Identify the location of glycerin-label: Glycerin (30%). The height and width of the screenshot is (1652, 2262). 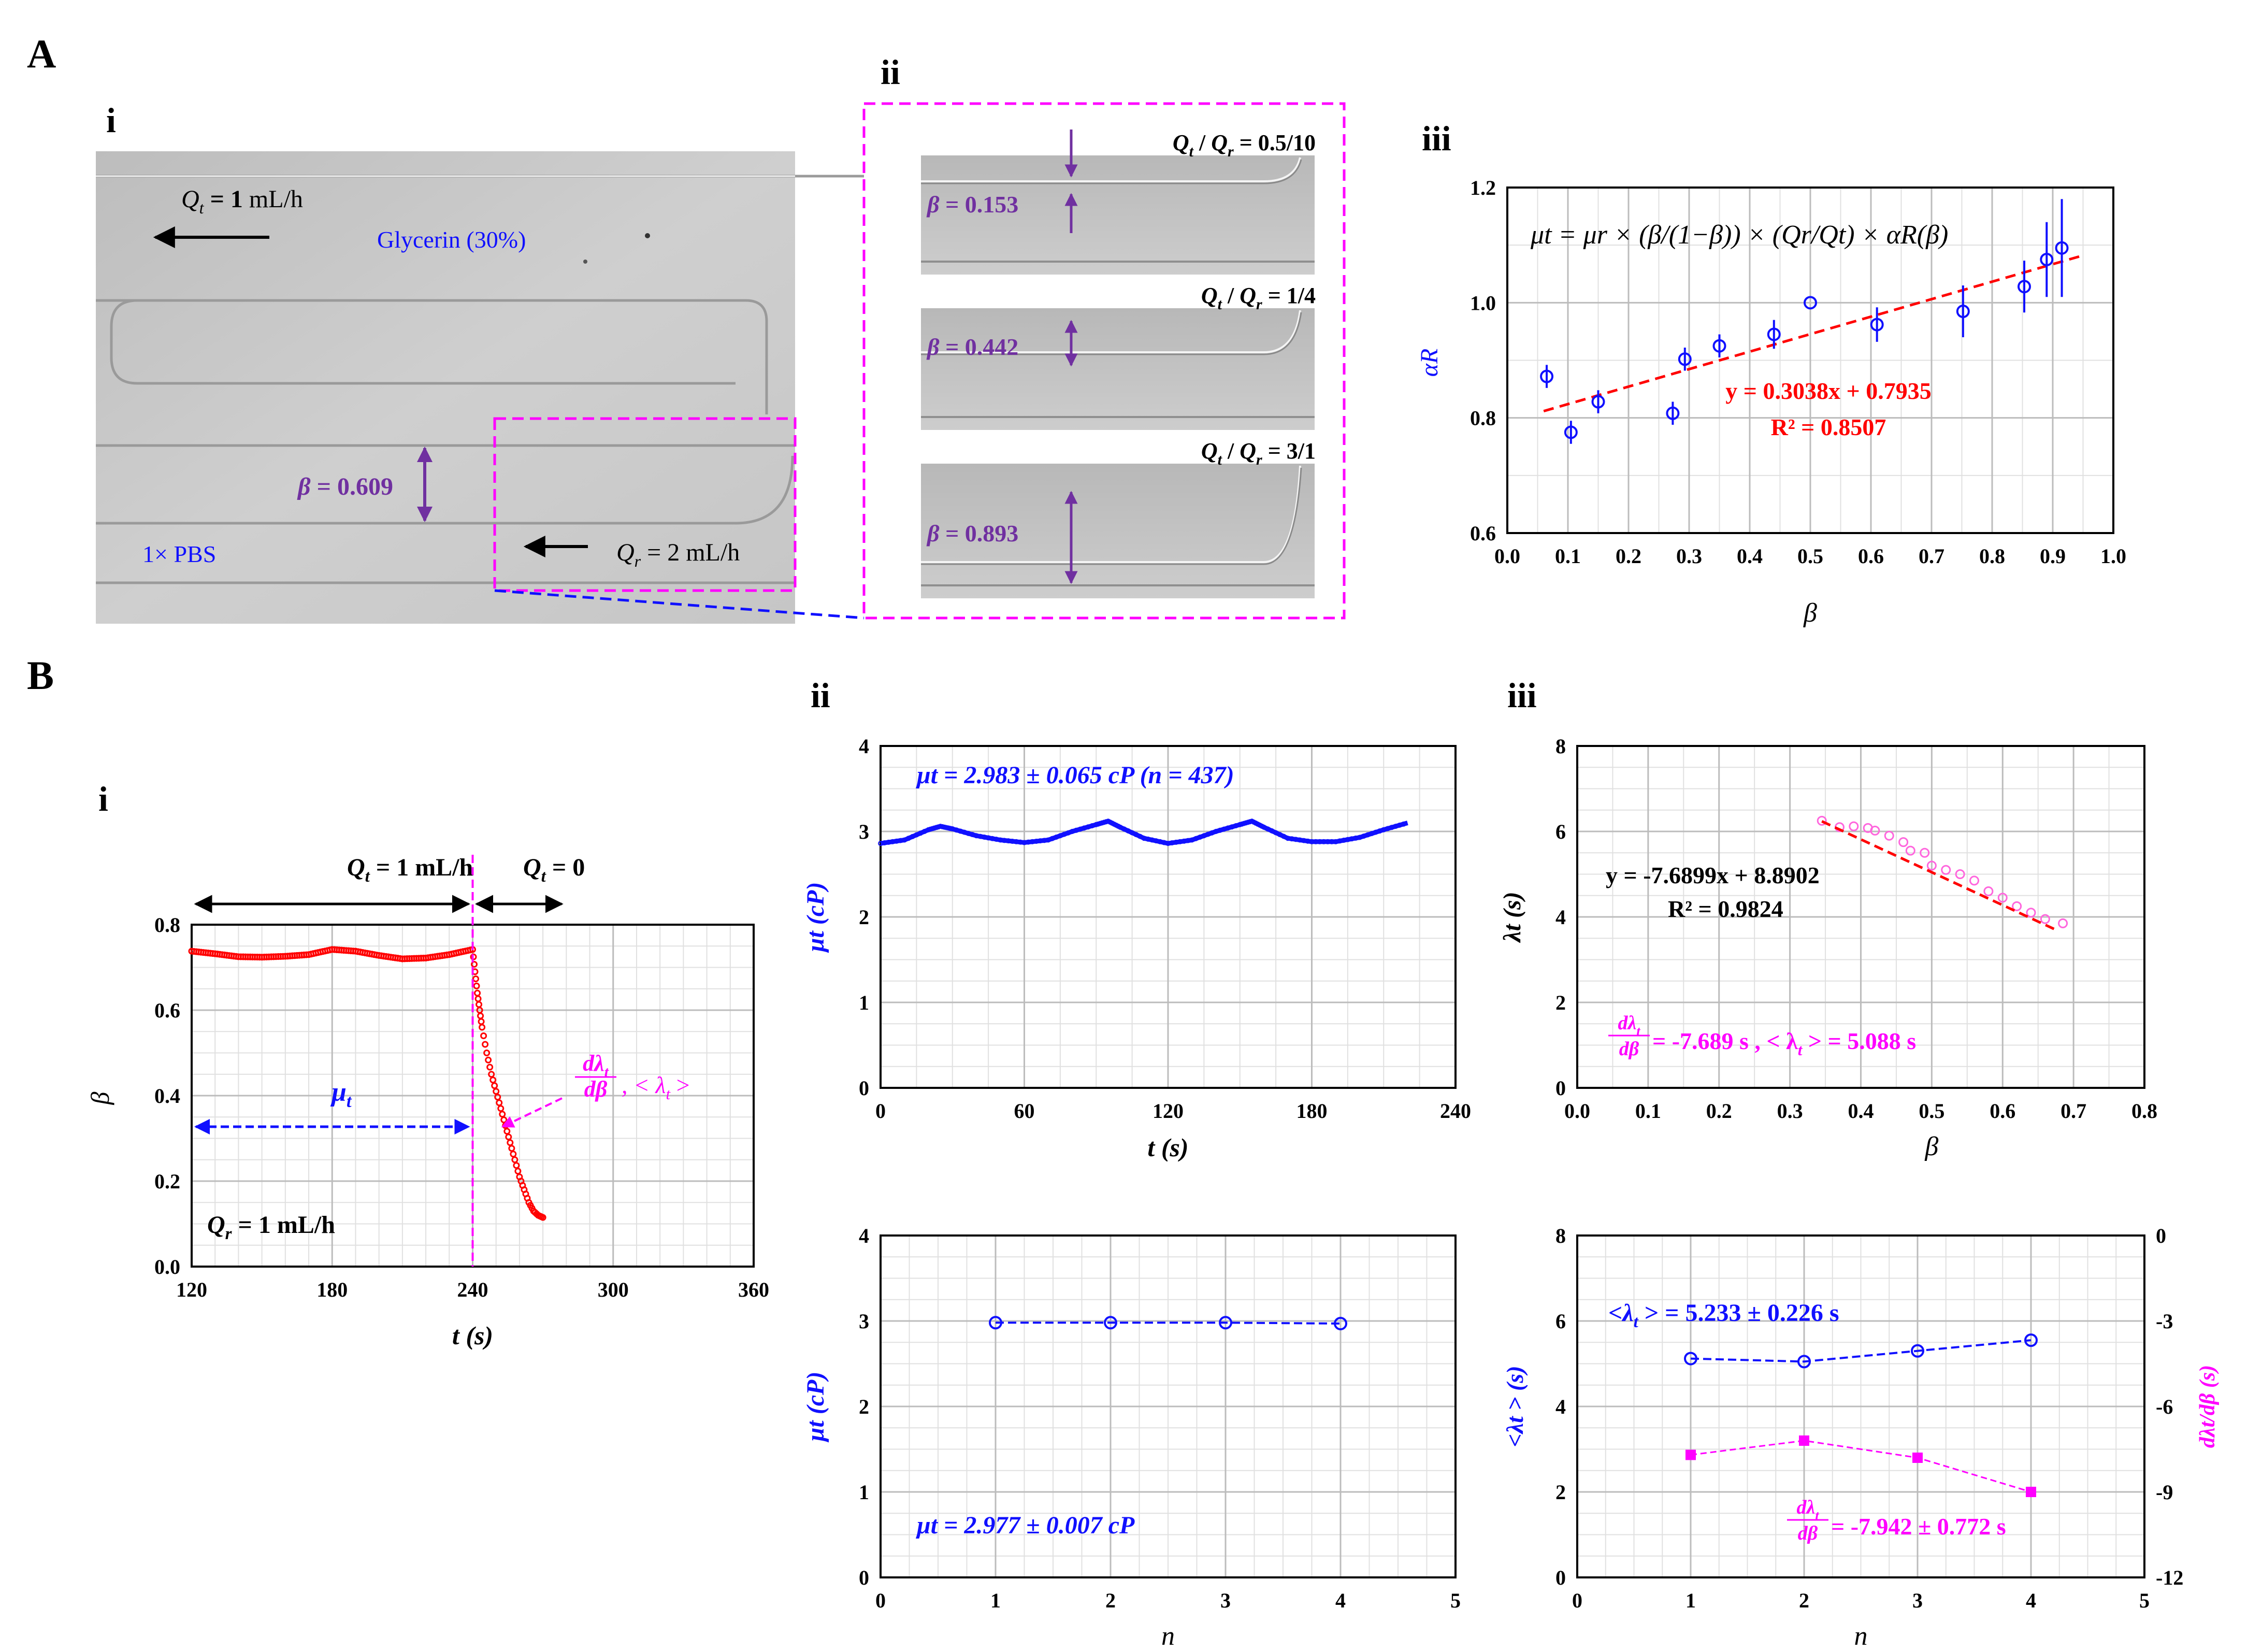
(451, 240).